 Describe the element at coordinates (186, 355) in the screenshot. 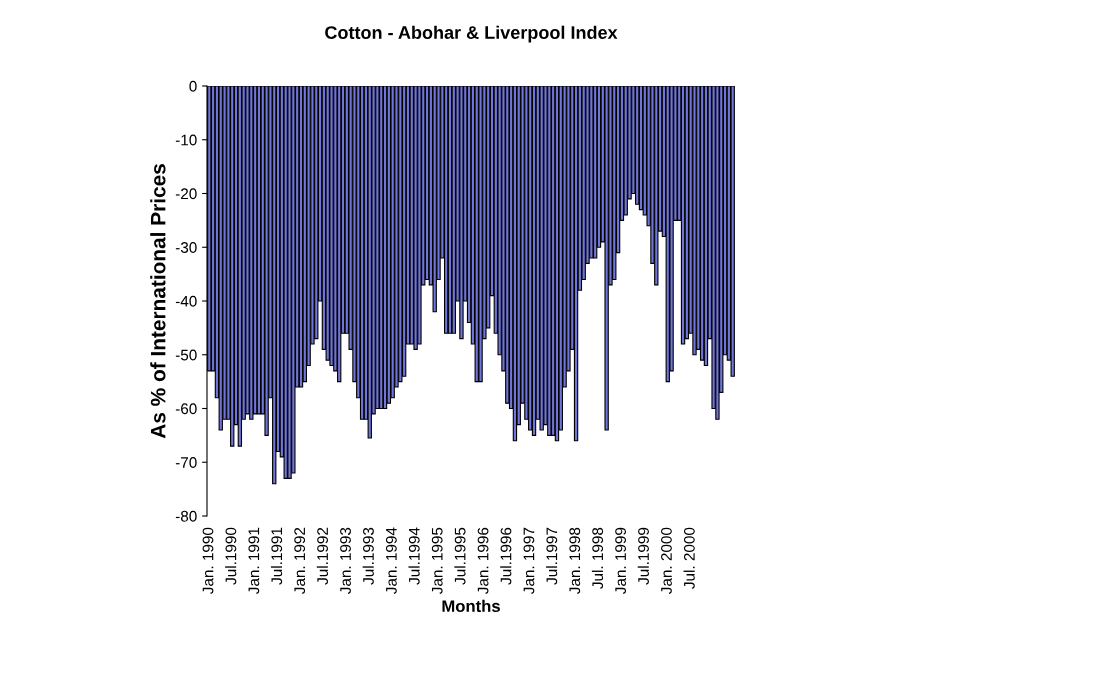

I see `y-tick-label: -50` at that location.